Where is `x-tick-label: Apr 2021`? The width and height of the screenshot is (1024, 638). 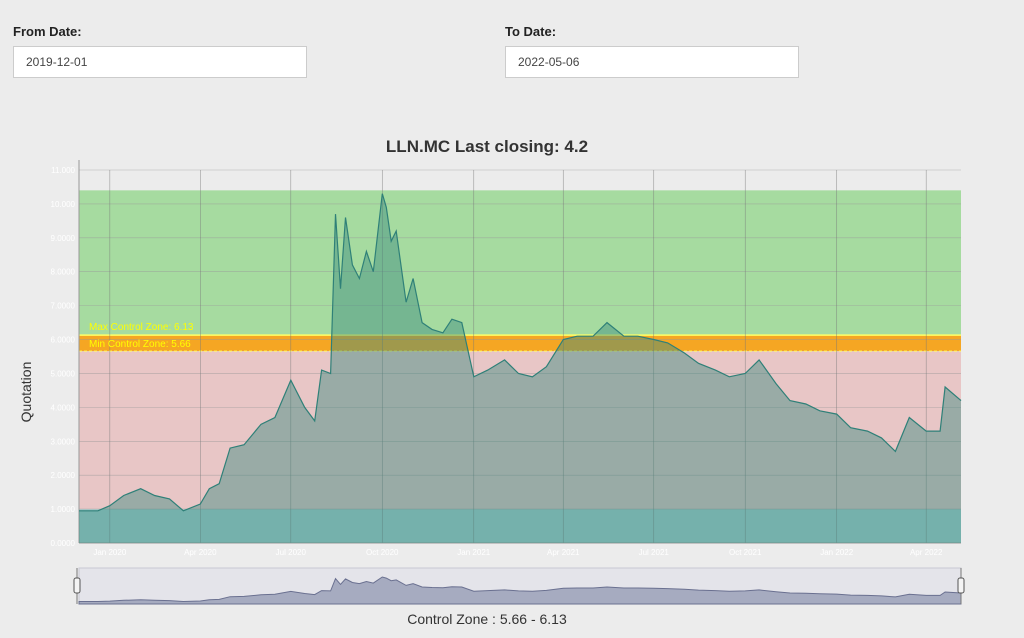
x-tick-label: Apr 2021 is located at coordinates (563, 552).